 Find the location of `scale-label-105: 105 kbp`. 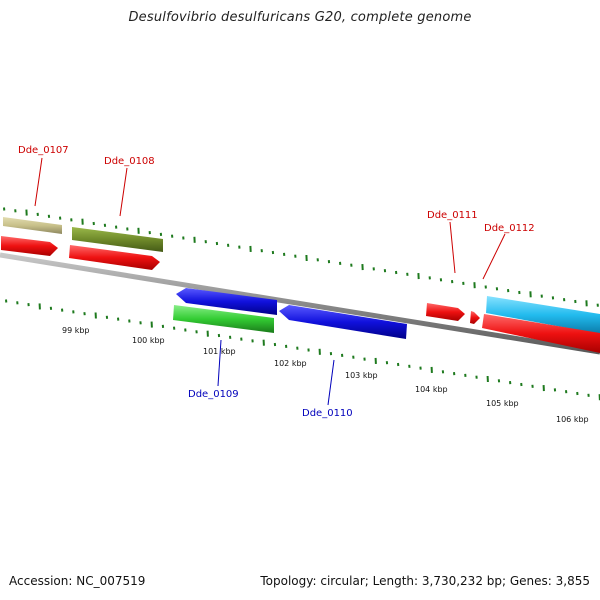

scale-label-105: 105 kbp is located at coordinates (502, 403).